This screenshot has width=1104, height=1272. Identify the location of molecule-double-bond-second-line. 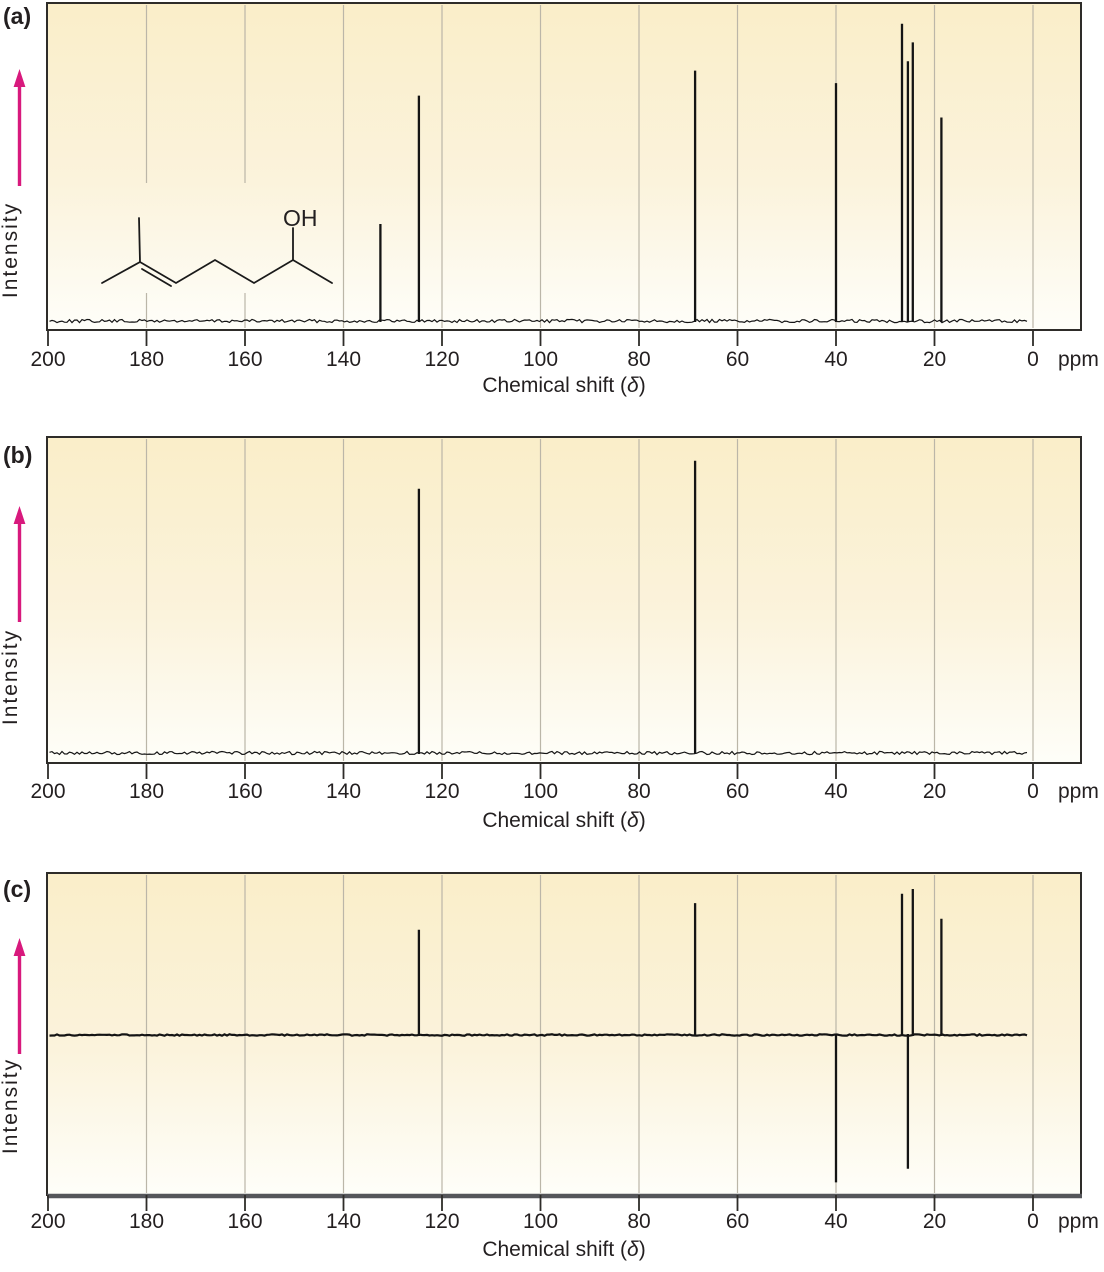
(156, 277).